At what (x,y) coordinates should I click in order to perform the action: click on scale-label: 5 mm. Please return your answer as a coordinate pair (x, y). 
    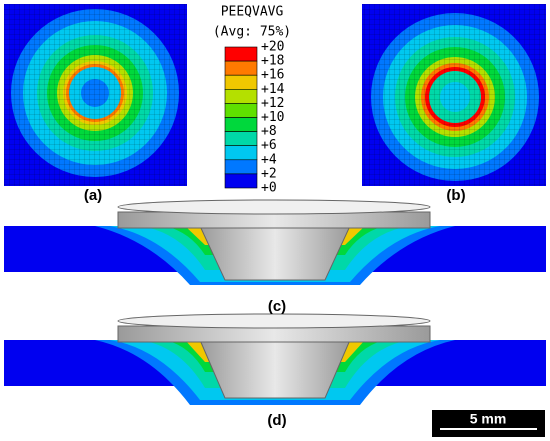
    Looking at the image, I should click on (488, 419).